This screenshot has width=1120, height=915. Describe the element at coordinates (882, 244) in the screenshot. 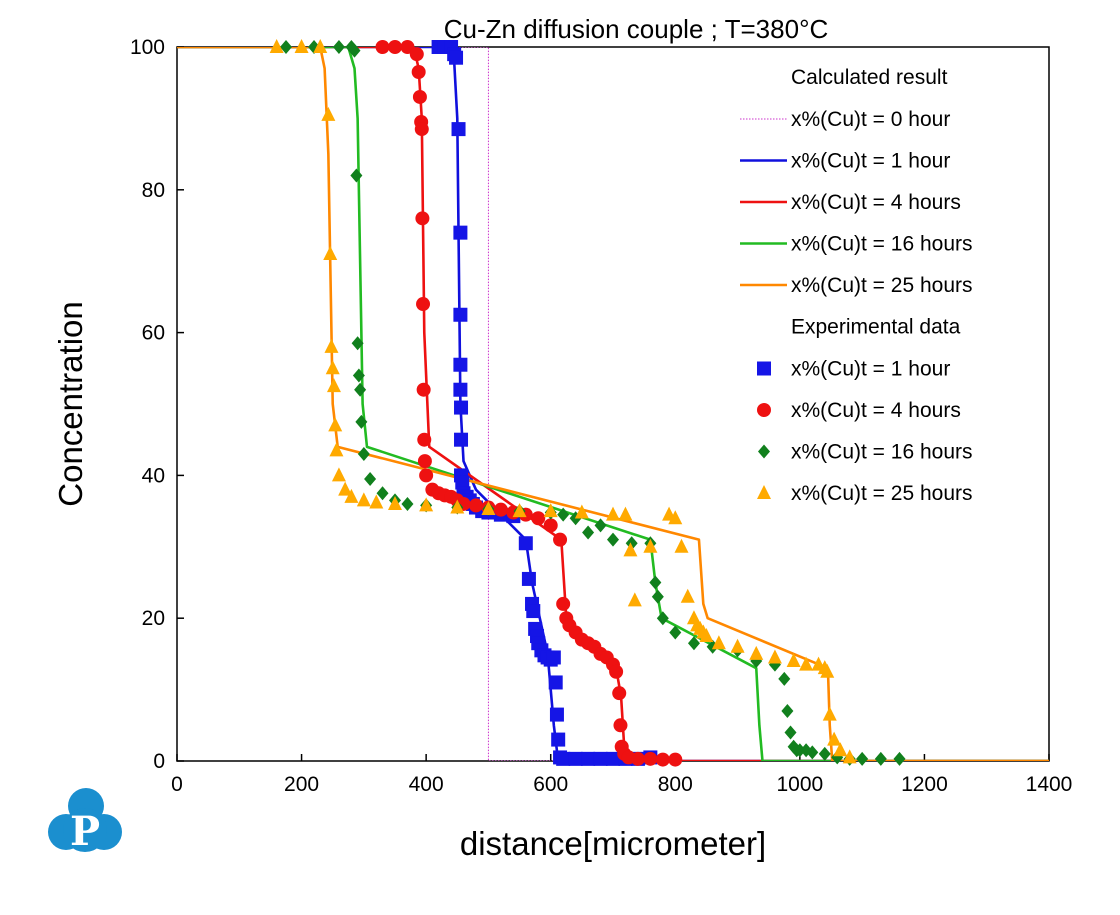

I see `legend-label-calculated-3: x%(Cu)t = 16 hours` at that location.